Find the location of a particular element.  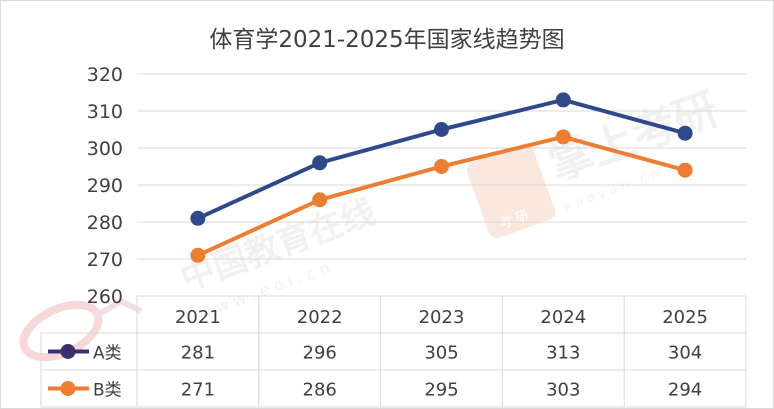

table-value: 303 is located at coordinates (563, 390).